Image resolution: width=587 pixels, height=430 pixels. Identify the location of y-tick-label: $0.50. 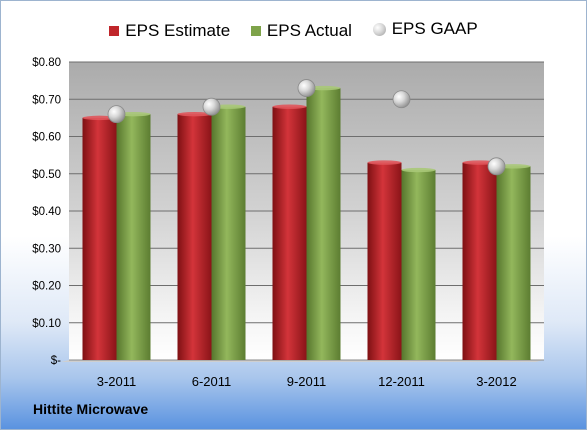
(46, 175).